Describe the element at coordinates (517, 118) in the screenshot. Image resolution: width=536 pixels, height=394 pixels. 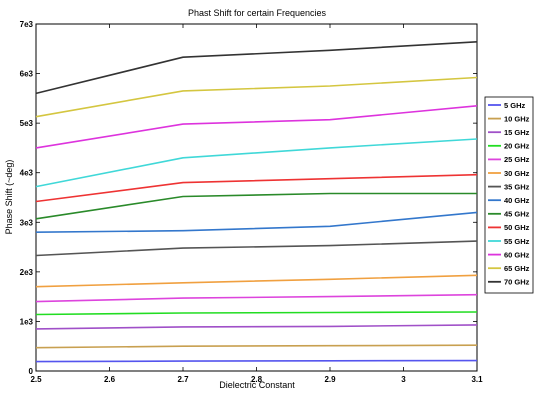
I see `legend-entry-10-ghz: 10 GHz` at that location.